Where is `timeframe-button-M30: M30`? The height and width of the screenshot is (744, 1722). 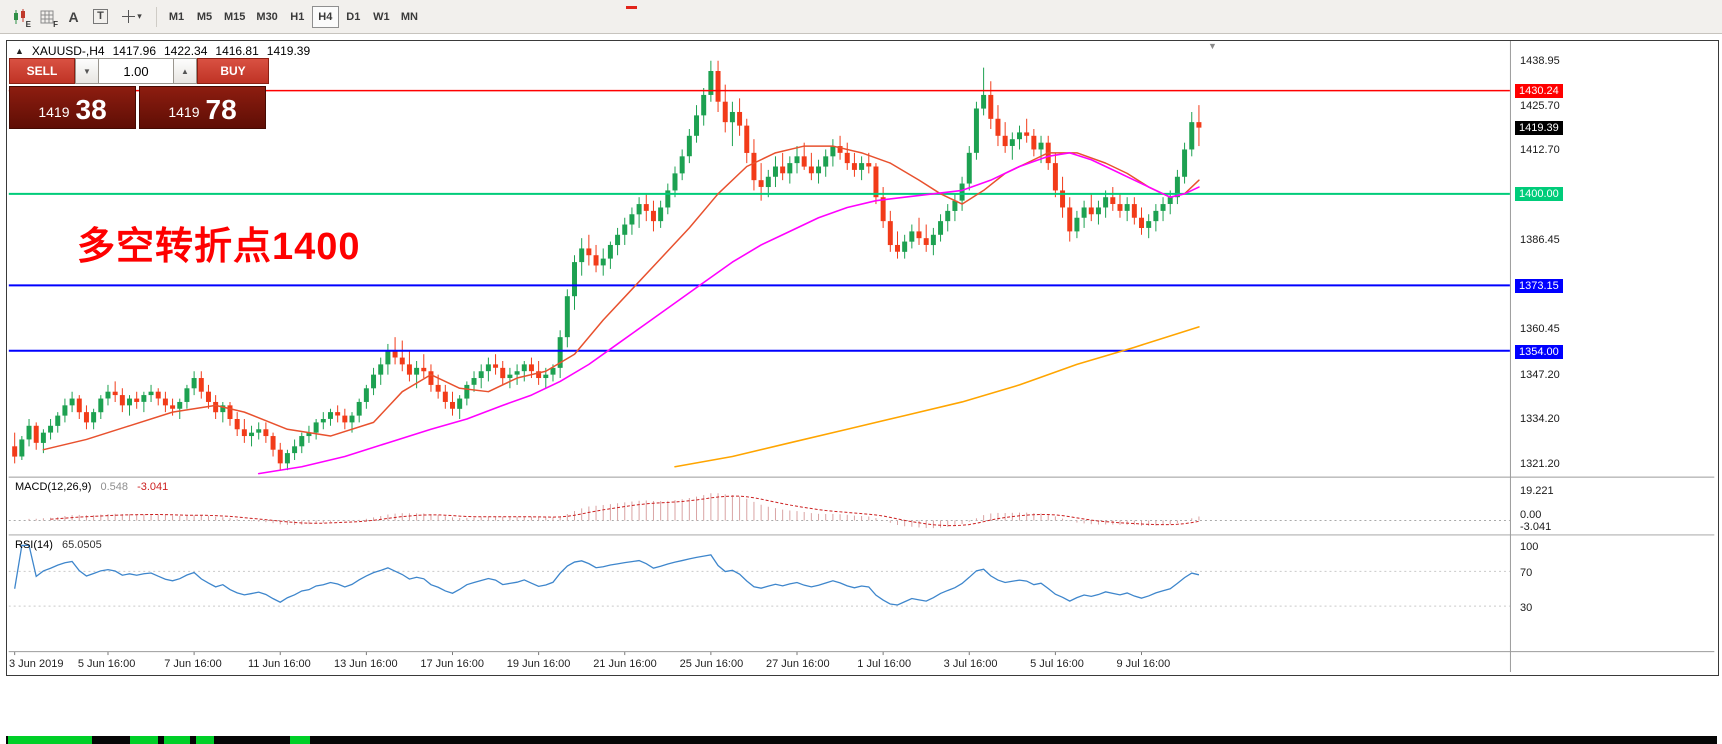 timeframe-button-M30: M30 is located at coordinates (266, 17).